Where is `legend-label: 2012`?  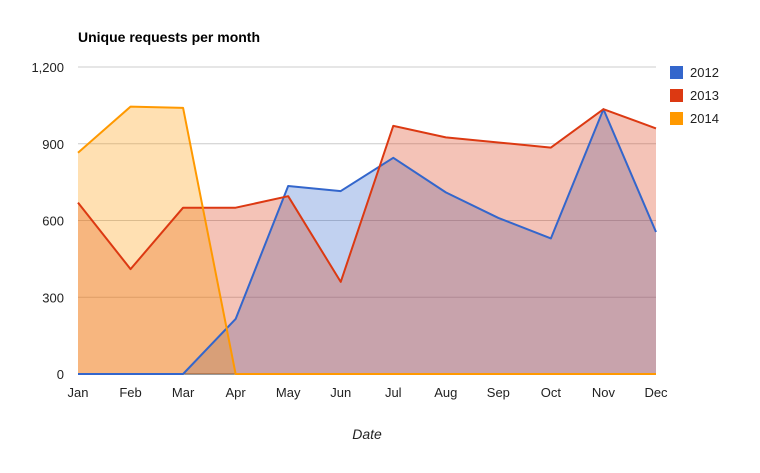 legend-label: 2012 is located at coordinates (704, 72).